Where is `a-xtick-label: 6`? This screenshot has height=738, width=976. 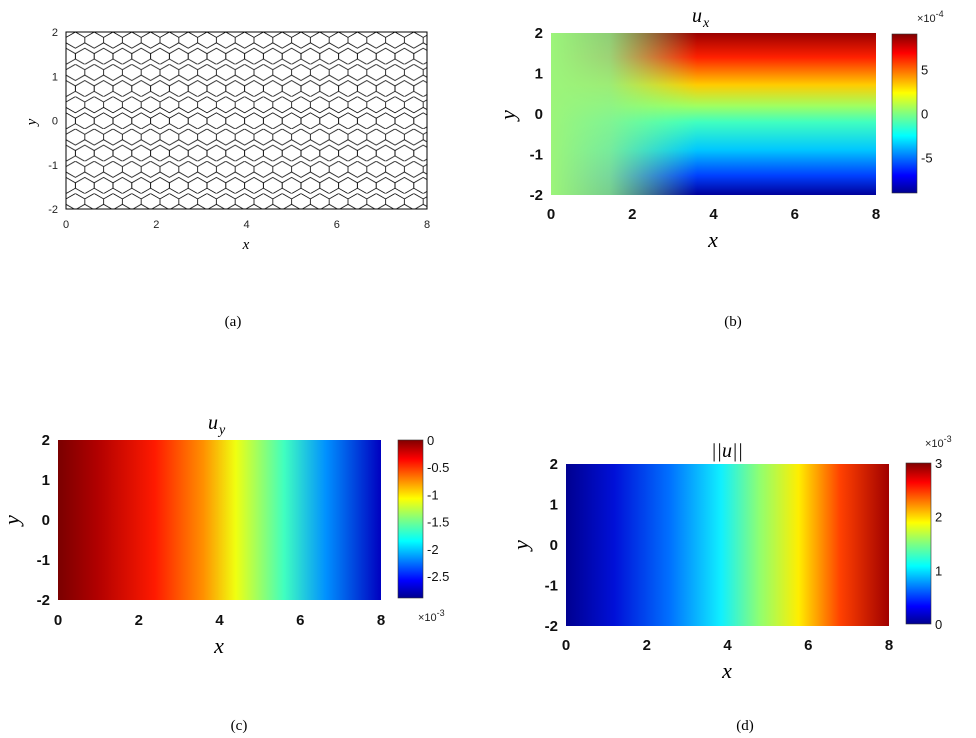
a-xtick-label: 6 is located at coordinates (337, 225).